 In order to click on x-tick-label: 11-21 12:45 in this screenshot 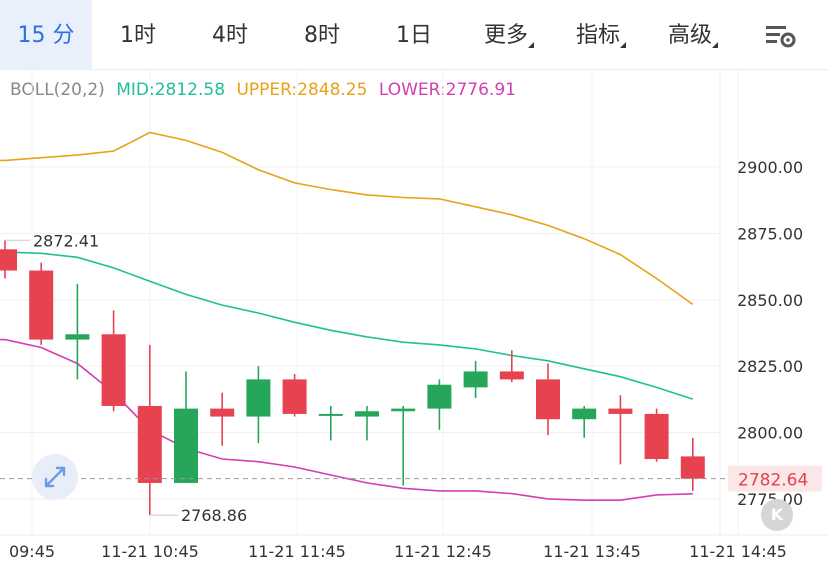, I will do `click(443, 551)`.